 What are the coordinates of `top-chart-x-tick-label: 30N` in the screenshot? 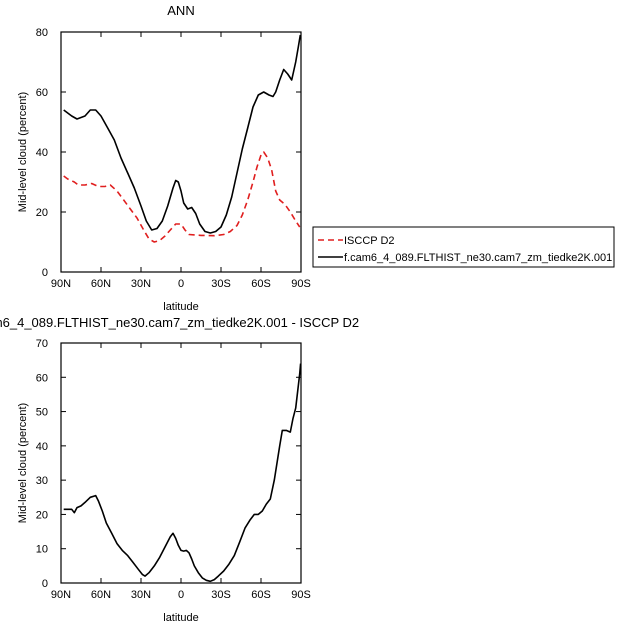 It's located at (141, 284).